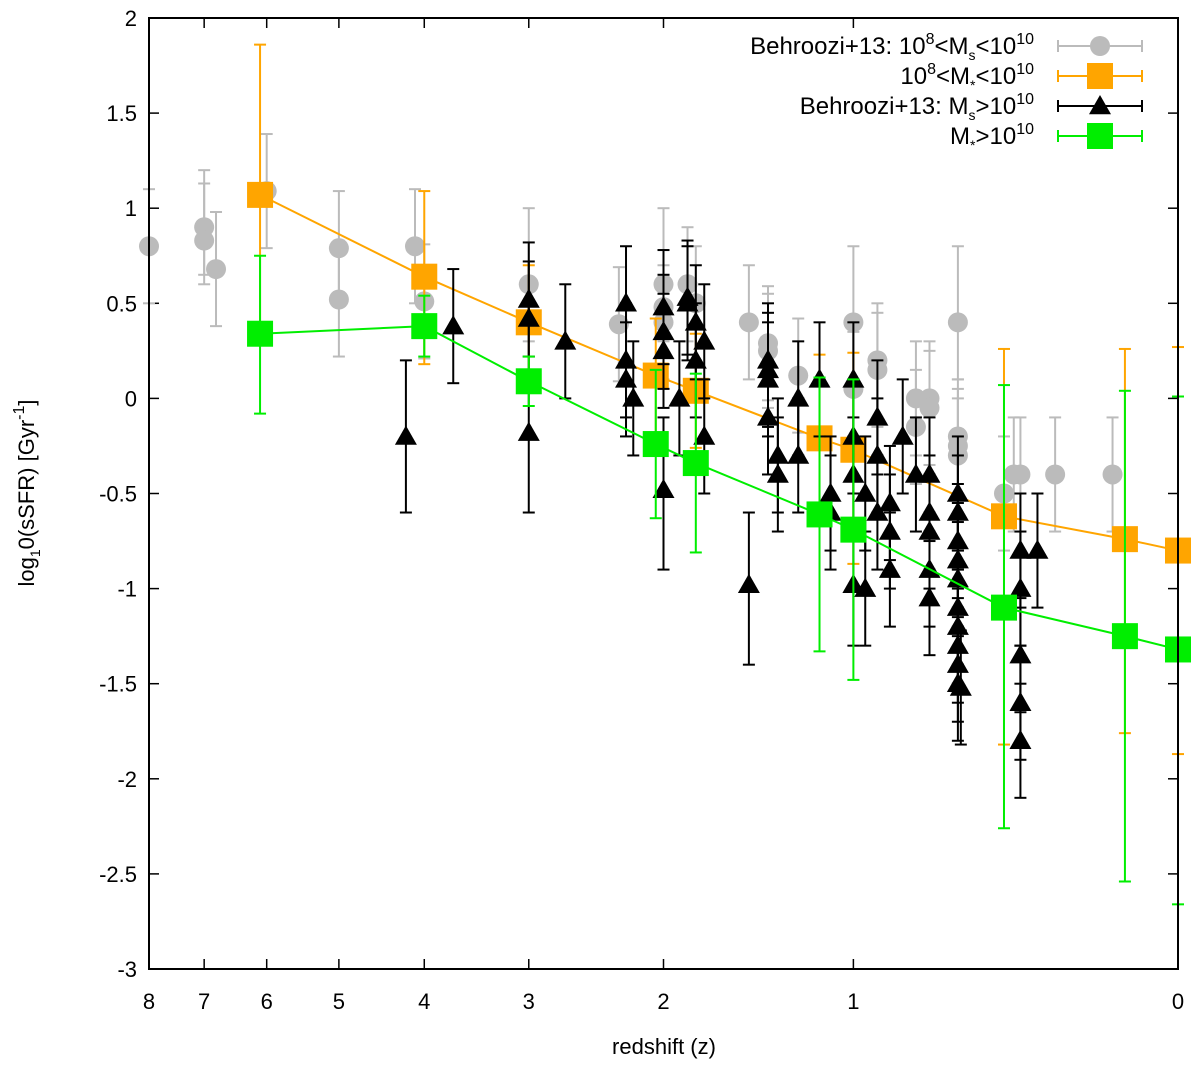  Describe the element at coordinates (664, 1046) in the screenshot. I see `x-axis-label: redshift (z)` at that location.